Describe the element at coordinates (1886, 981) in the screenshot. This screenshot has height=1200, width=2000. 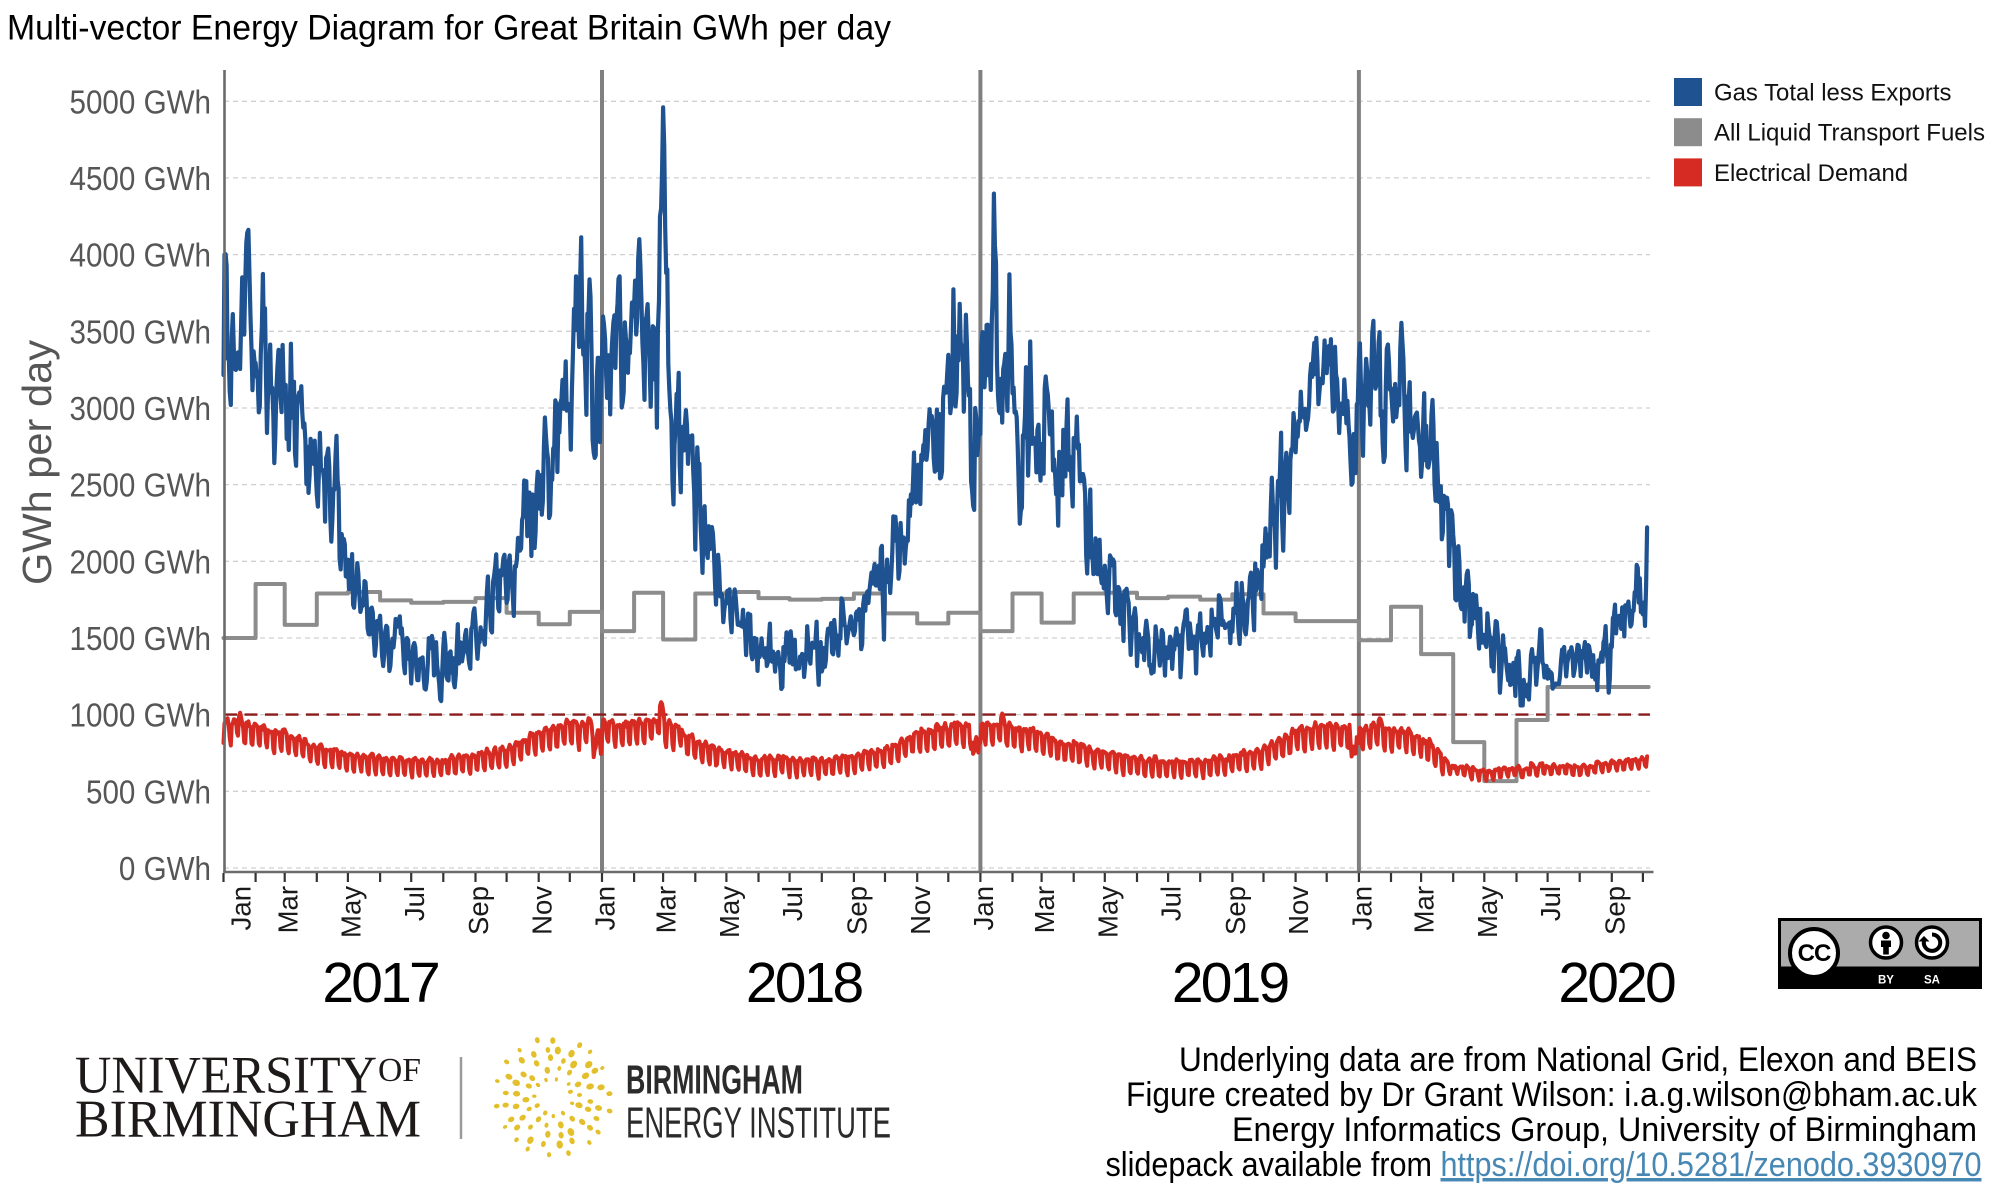
I see `svg-text: BY` at that location.